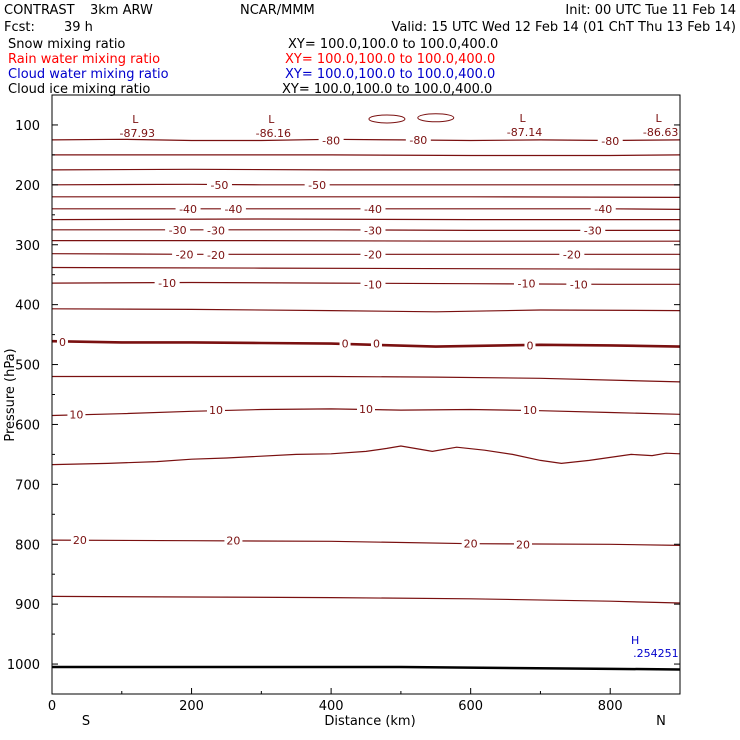  I want to click on fcst-value: 39 h, so click(78, 27).